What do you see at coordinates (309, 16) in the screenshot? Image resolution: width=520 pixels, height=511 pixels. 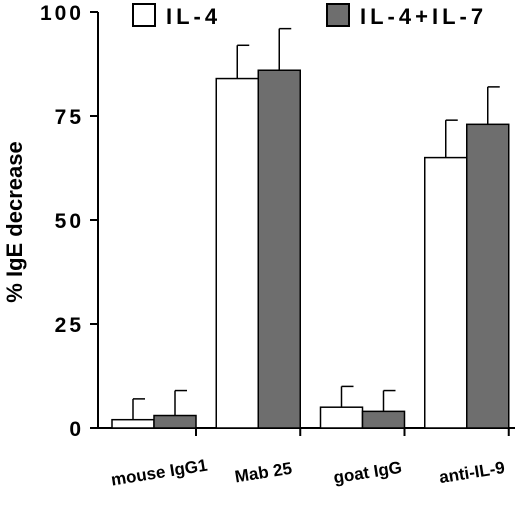 I see `legend: IL-4 IL-4+IL-7` at bounding box center [309, 16].